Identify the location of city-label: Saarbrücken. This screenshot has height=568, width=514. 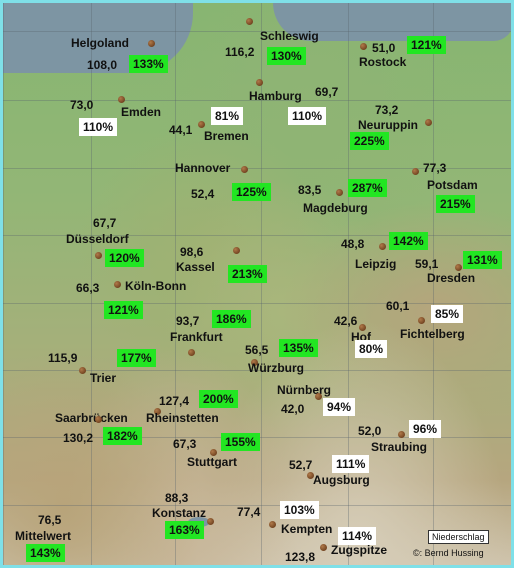
(91, 418).